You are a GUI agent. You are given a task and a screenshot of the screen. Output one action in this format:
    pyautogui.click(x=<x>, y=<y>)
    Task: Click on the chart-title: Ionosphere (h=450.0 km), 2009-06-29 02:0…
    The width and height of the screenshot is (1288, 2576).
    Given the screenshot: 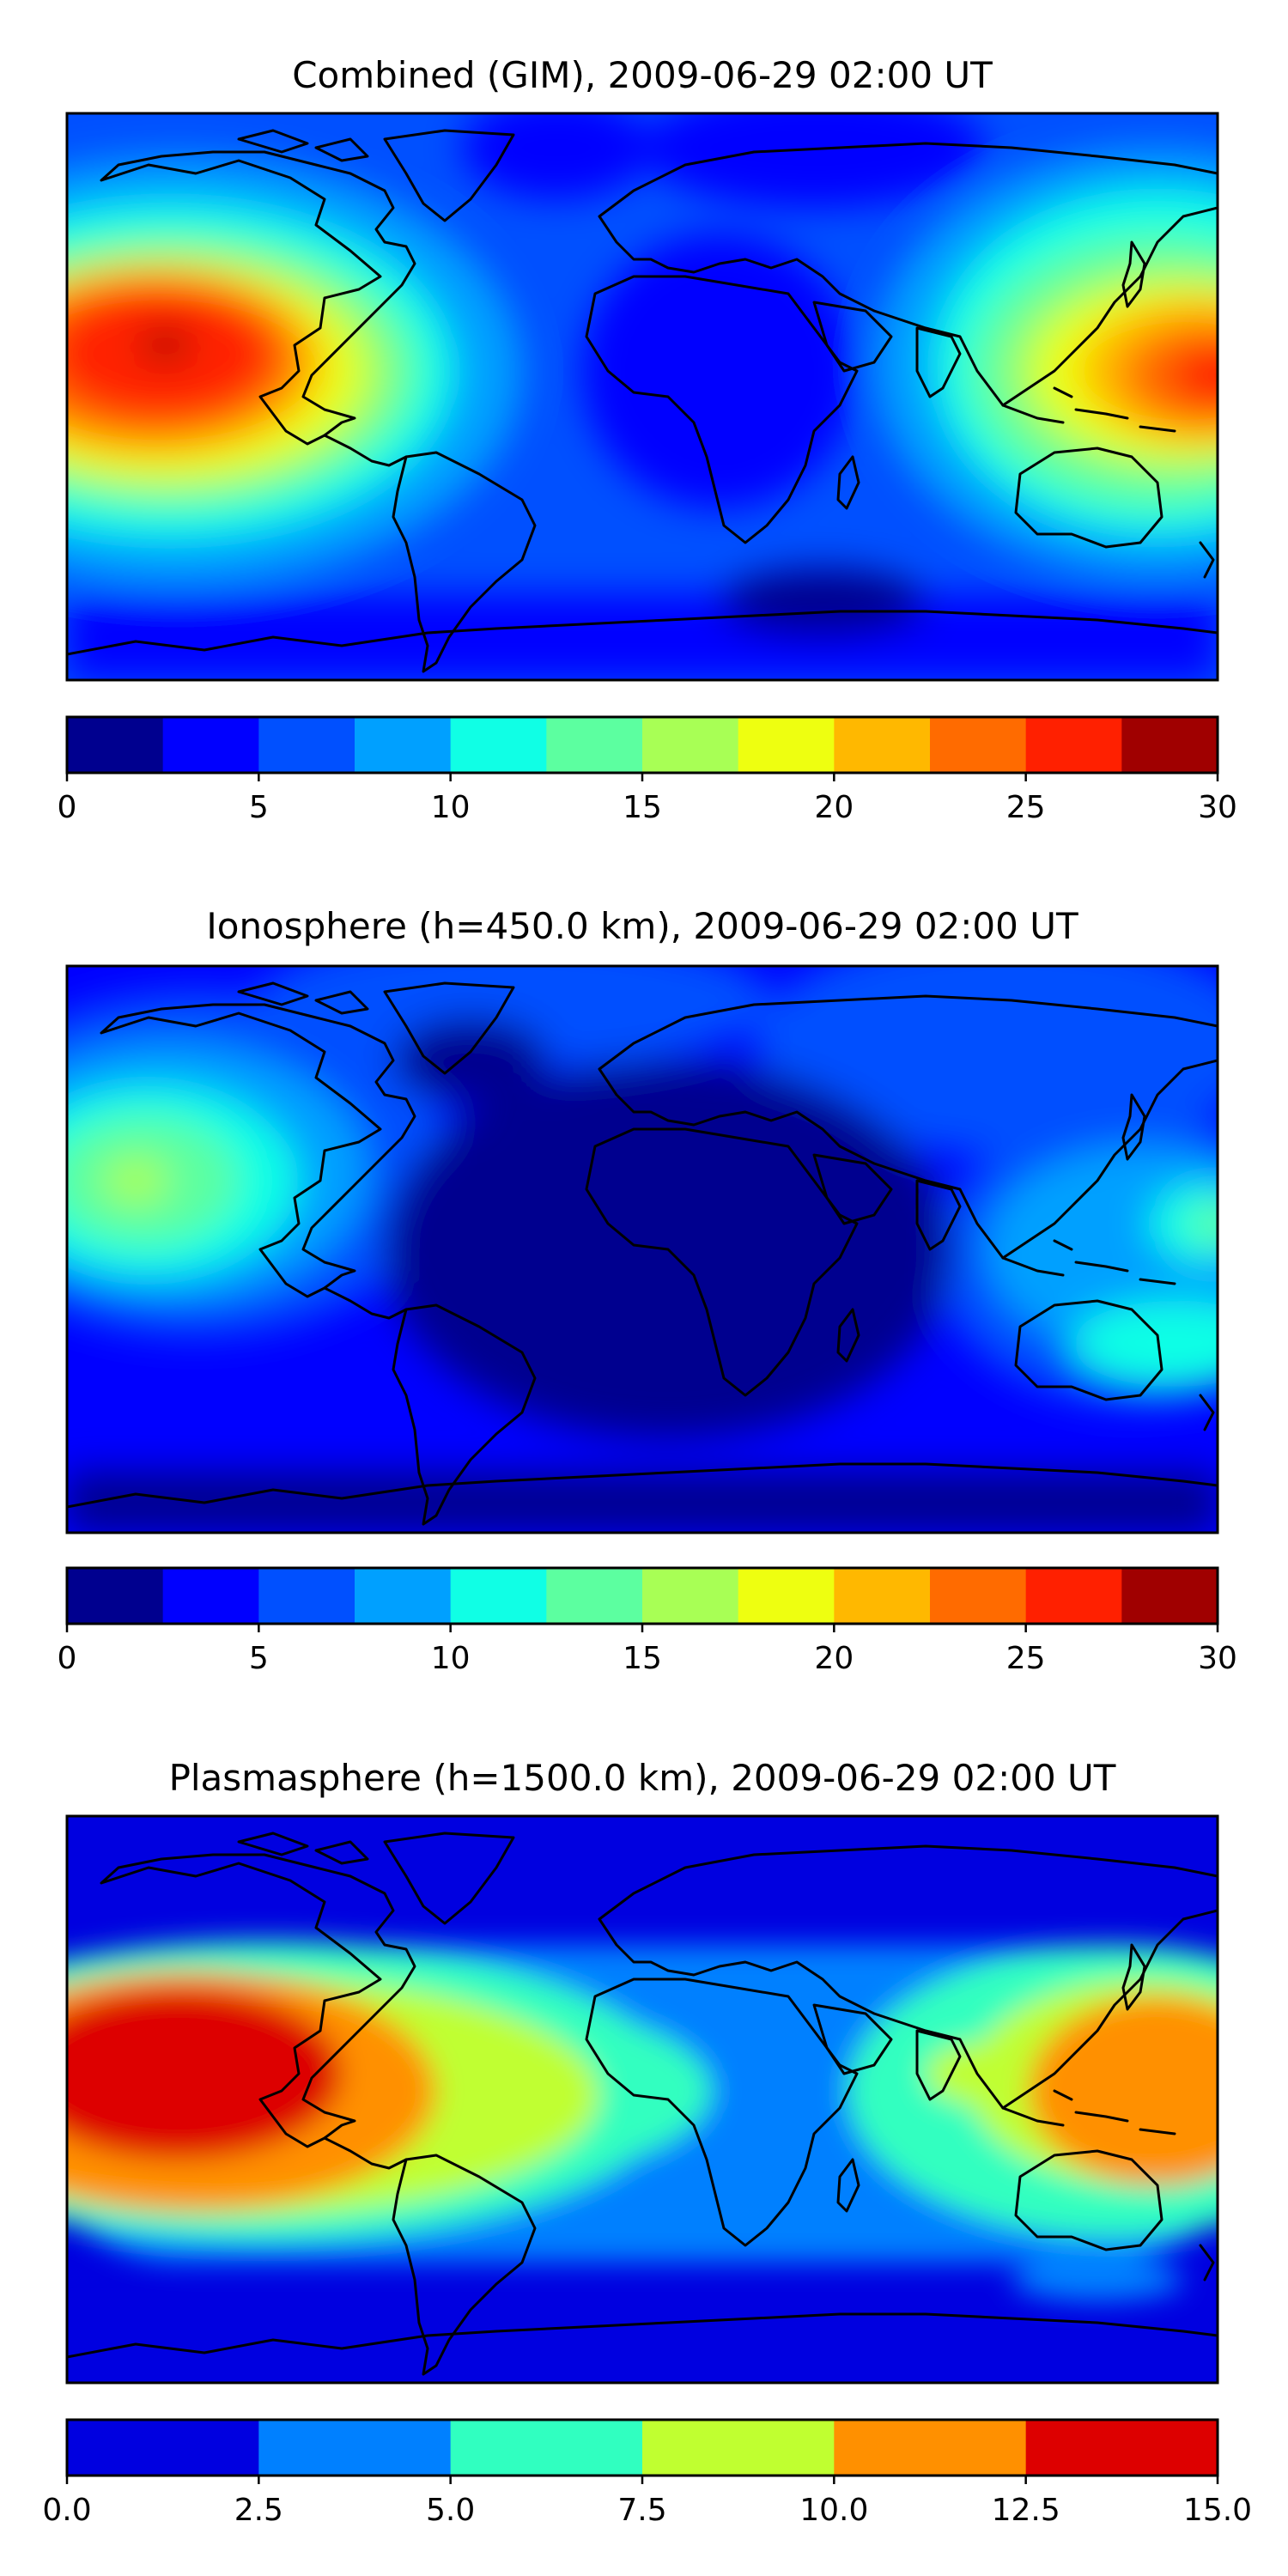 What is the action you would take?
    pyautogui.click(x=642, y=926)
    